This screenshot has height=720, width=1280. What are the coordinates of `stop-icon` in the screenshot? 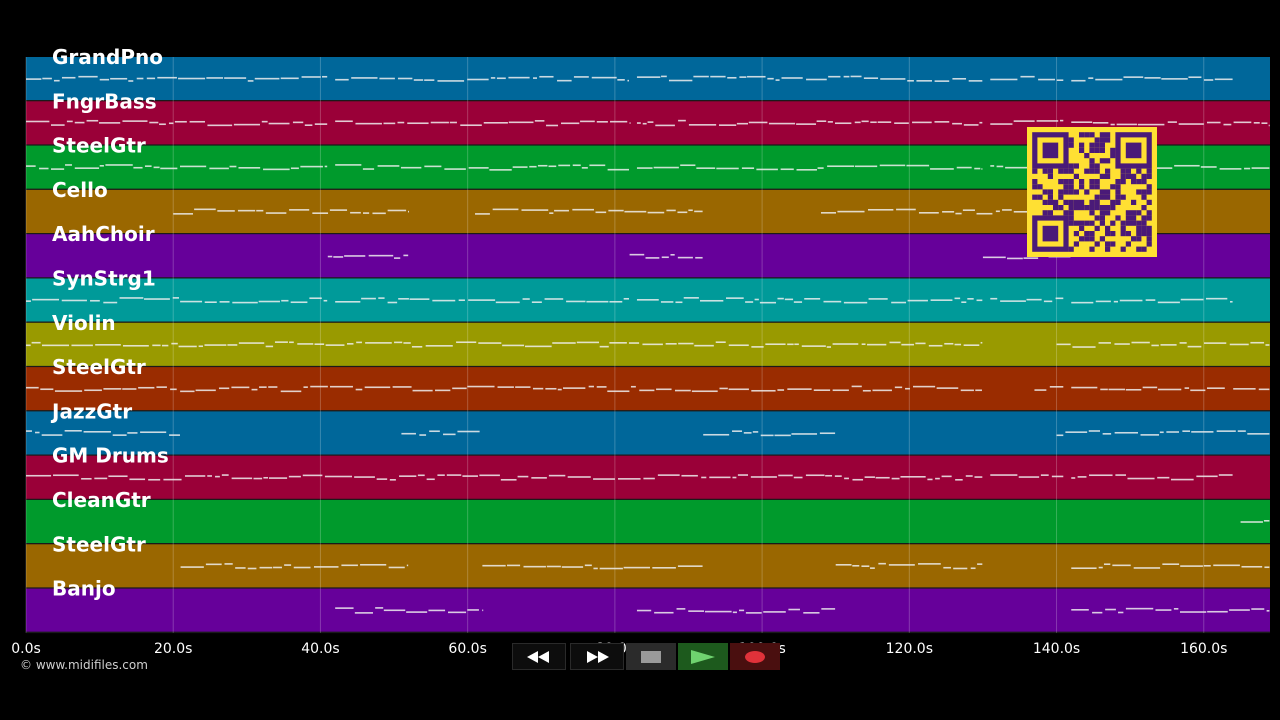 It's located at (651, 656).